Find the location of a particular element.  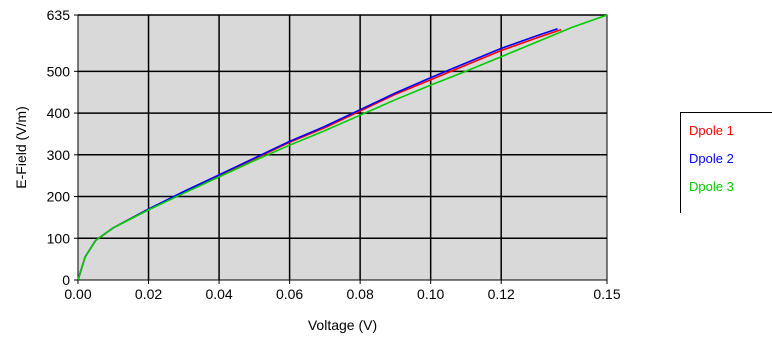

y-tick-label: 0 is located at coordinates (66, 280).